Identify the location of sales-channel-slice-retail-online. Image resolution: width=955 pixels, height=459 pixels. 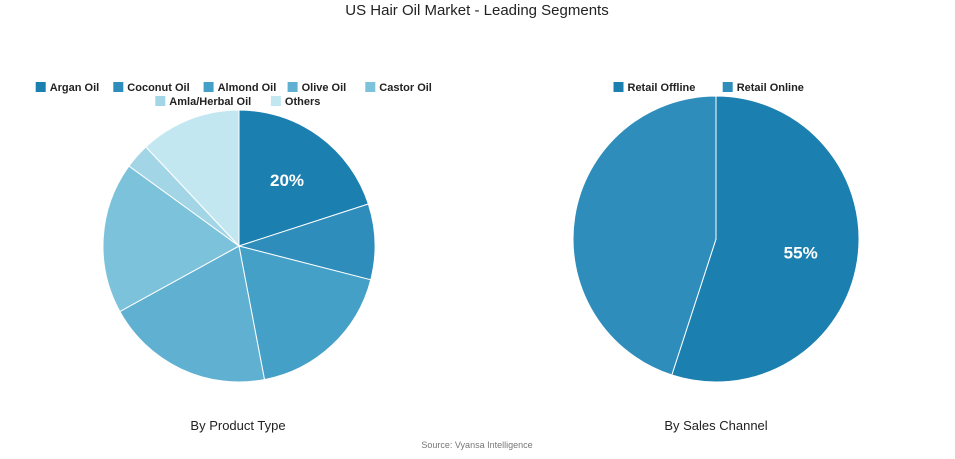
(644, 235).